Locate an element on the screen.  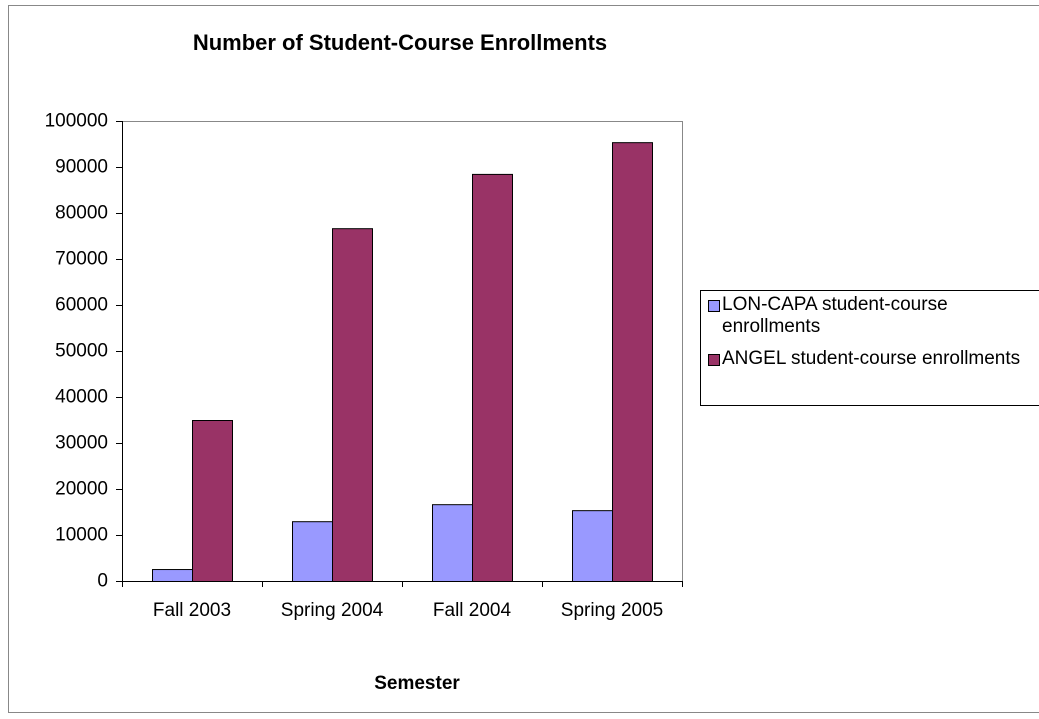
legend-label: LON-CAPA student-course enrollments is located at coordinates (835, 315).